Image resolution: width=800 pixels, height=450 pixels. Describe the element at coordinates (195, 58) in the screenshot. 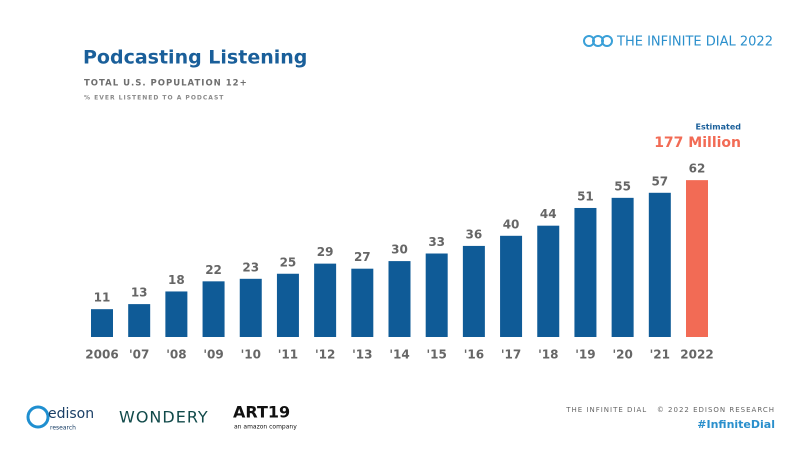

I see `chart-title: Podcasting Listening` at that location.